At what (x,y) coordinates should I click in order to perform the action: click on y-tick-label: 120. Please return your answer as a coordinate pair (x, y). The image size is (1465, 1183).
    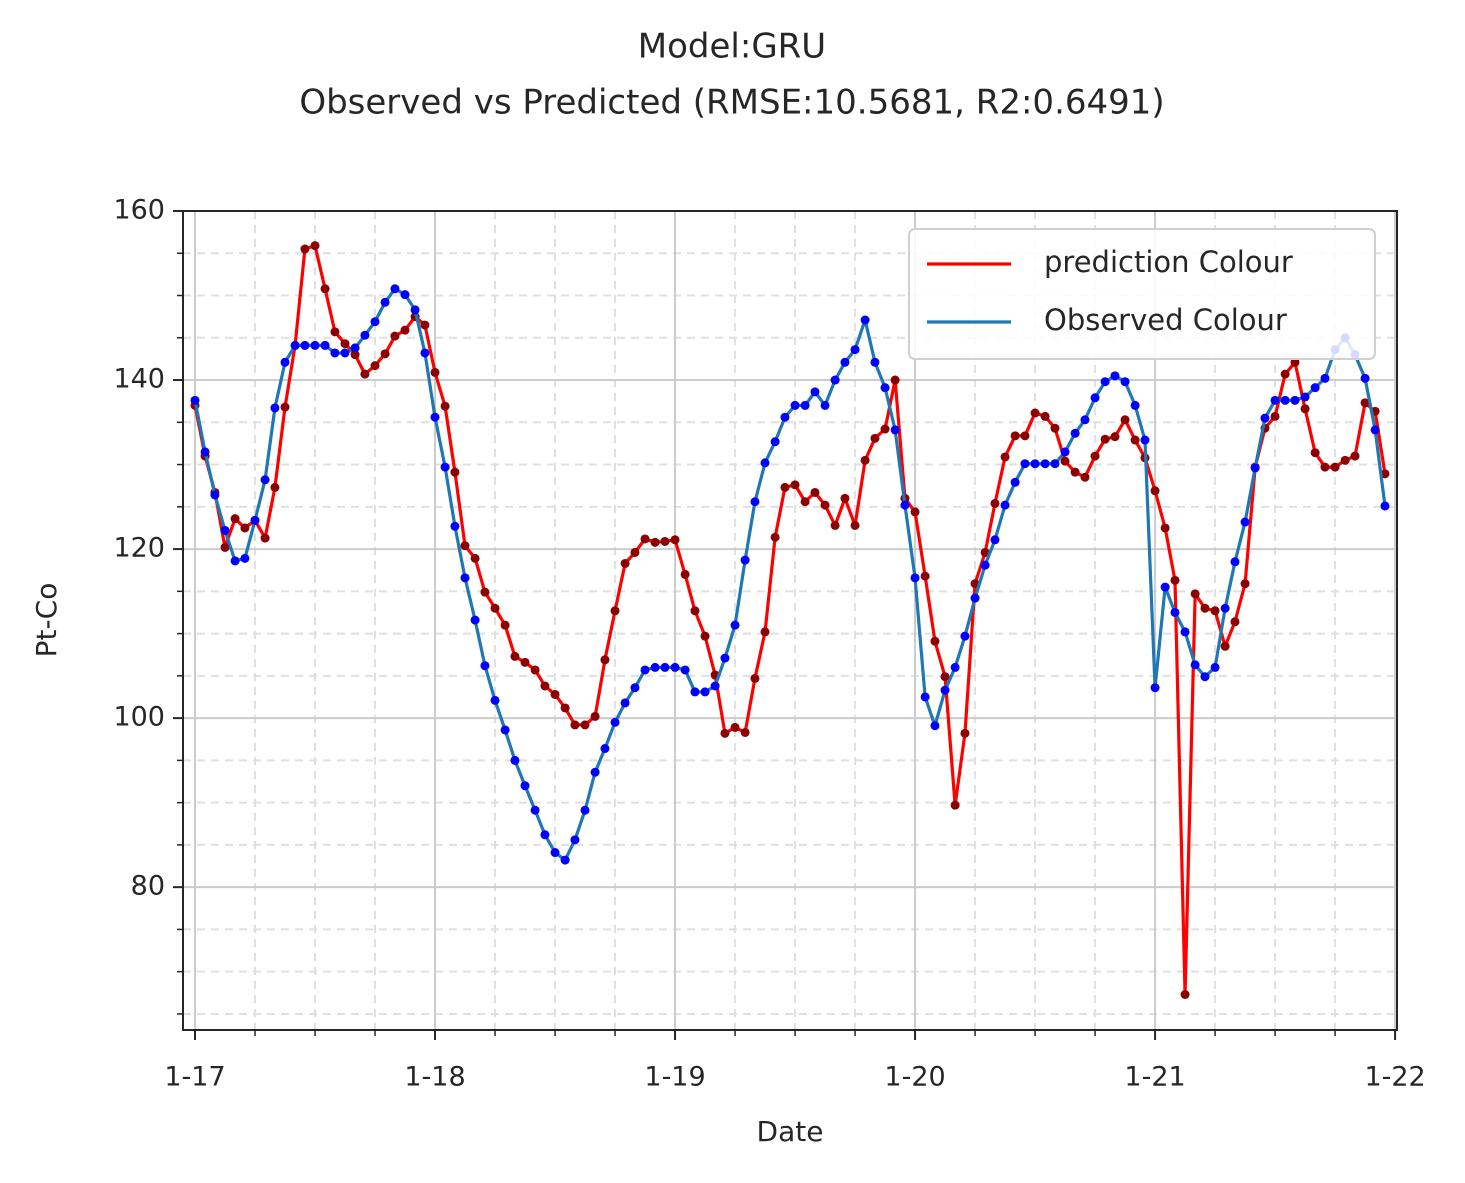
    Looking at the image, I should click on (139, 548).